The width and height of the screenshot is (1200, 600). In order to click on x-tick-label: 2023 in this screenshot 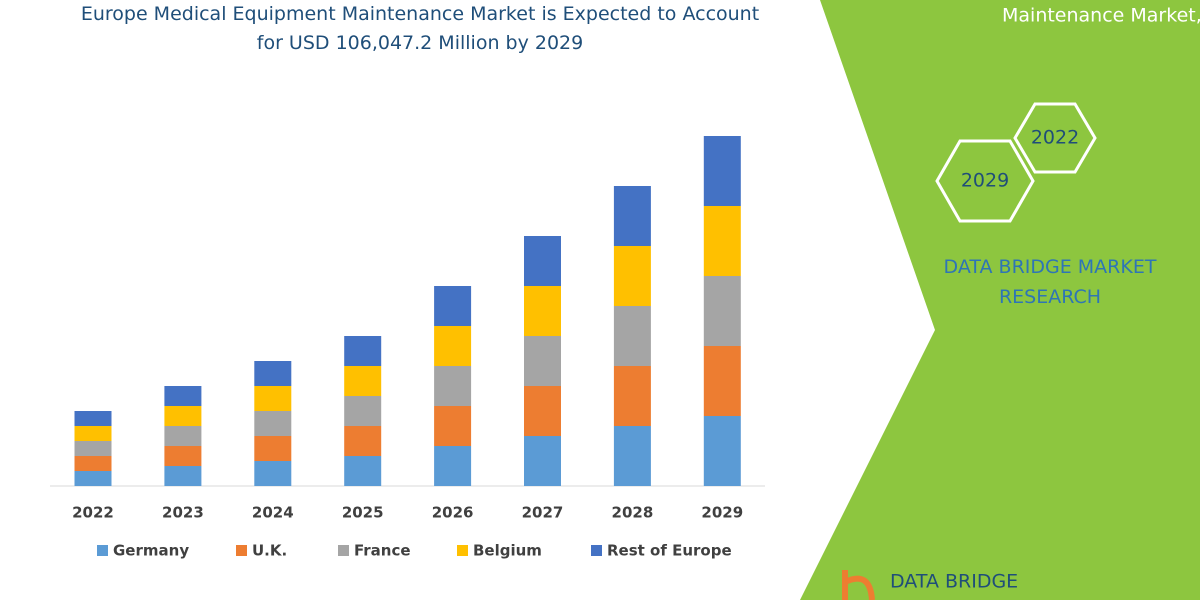, I will do `click(183, 513)`.